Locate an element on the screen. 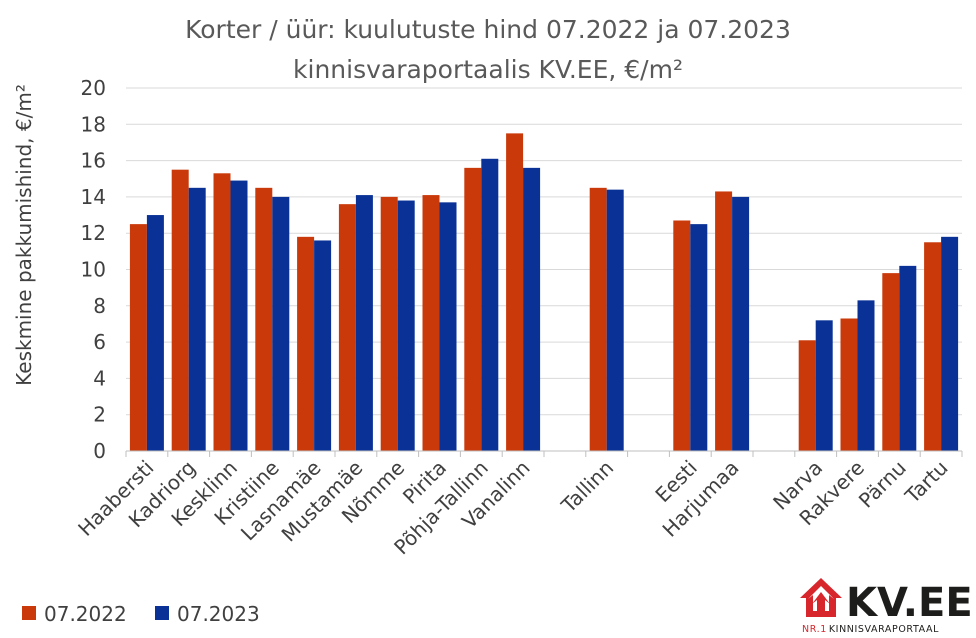 The width and height of the screenshot is (976, 638). y-tick-label: 6 is located at coordinates (99, 342).